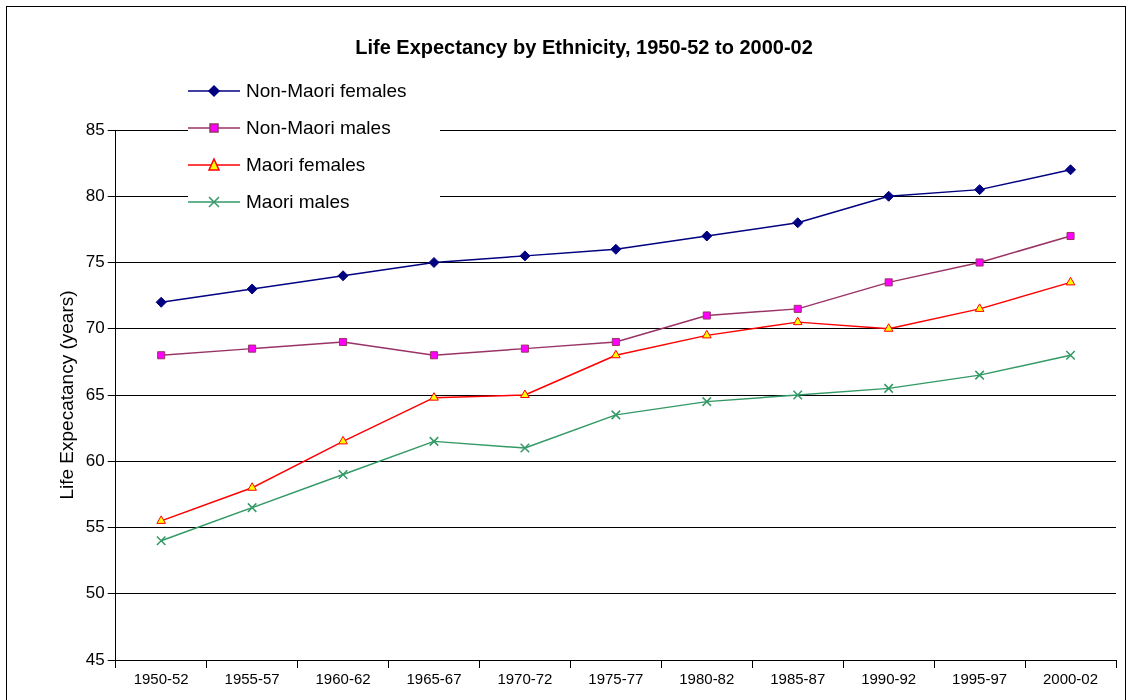 The width and height of the screenshot is (1128, 700). What do you see at coordinates (306, 164) in the screenshot?
I see `legend-label: Maori females` at bounding box center [306, 164].